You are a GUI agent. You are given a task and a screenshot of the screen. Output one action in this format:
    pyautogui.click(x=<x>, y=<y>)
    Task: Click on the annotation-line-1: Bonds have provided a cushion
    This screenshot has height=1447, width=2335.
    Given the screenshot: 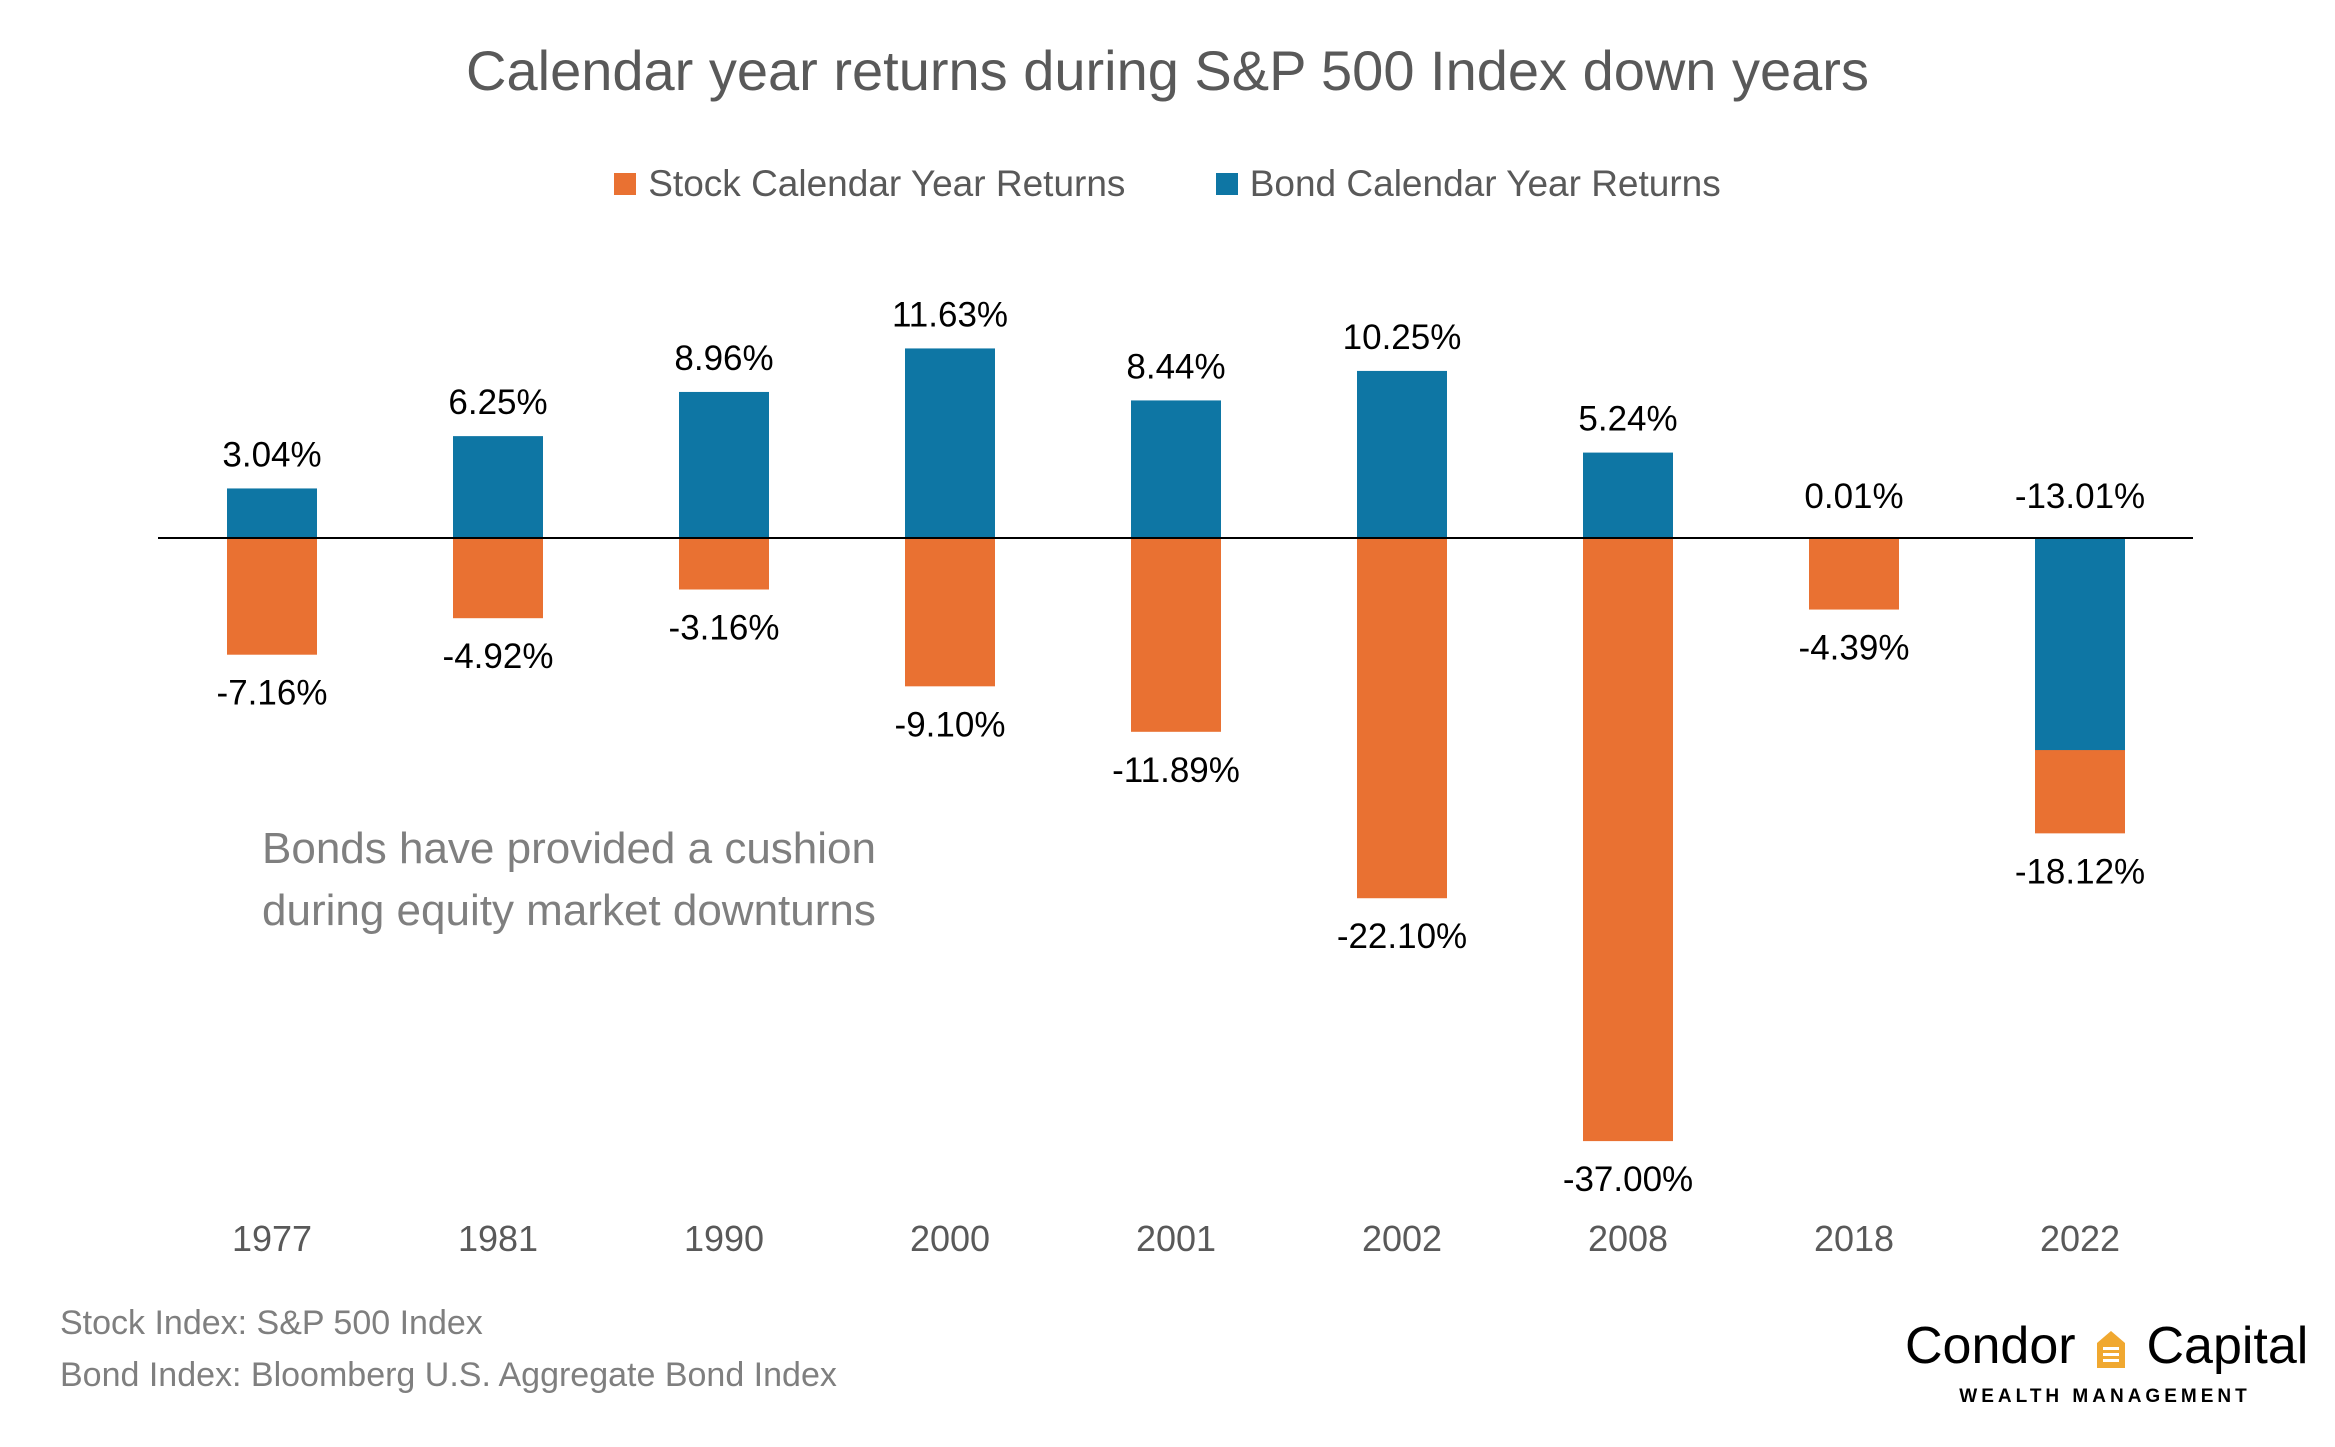 What is the action you would take?
    pyautogui.click(x=569, y=848)
    